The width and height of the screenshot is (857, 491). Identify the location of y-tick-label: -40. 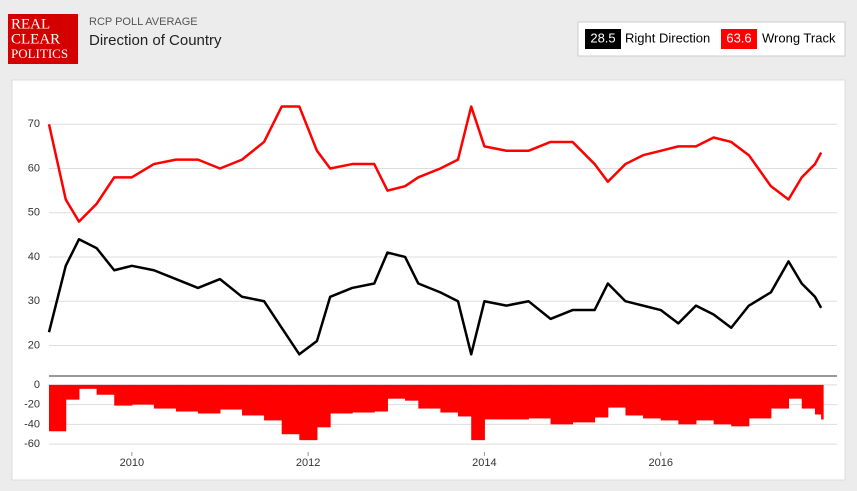
(32, 424).